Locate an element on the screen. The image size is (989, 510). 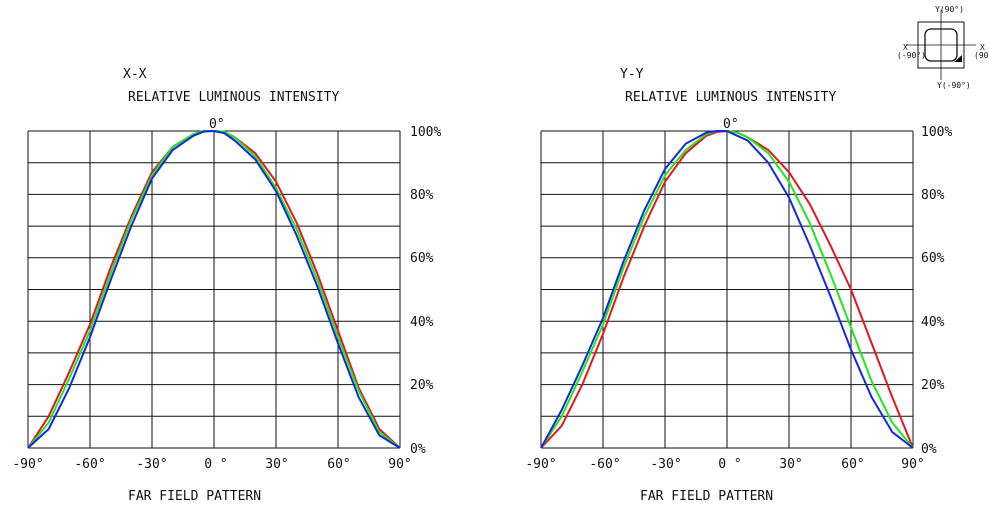
x-positive-degree-label: (90°) is located at coordinates (981, 55).